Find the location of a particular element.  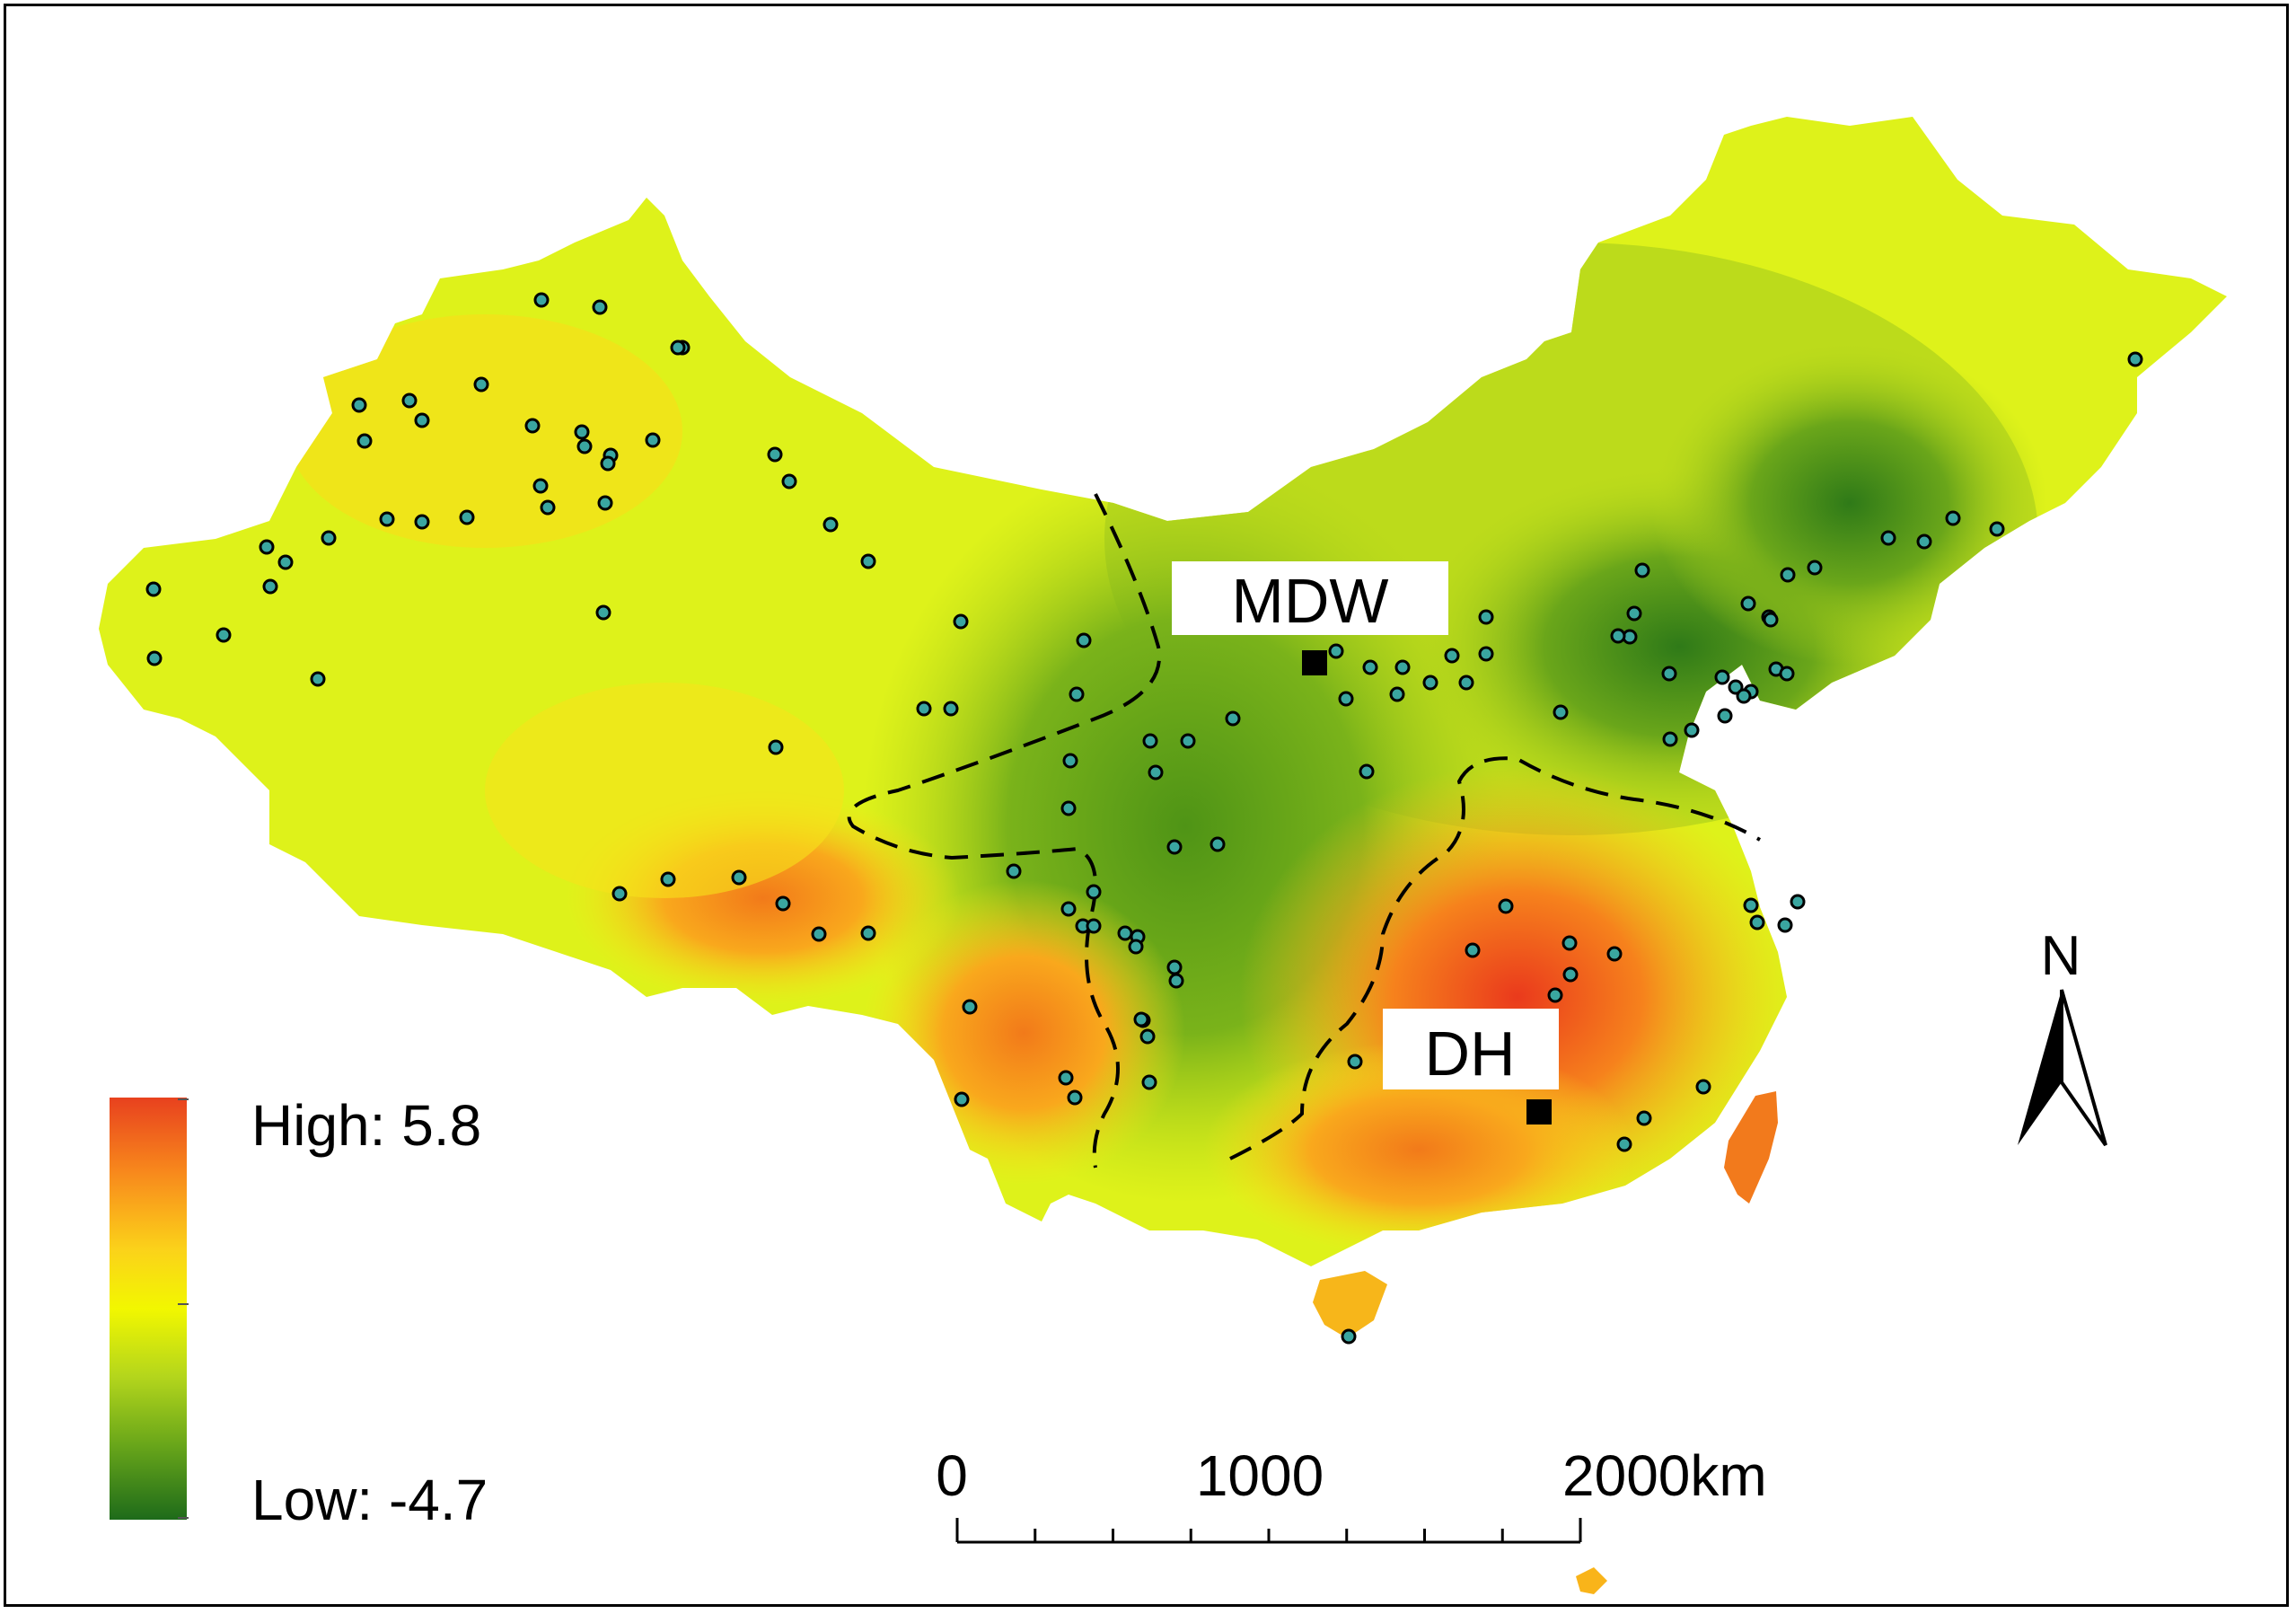

site-mdw-label-box is located at coordinates (1310, 598).